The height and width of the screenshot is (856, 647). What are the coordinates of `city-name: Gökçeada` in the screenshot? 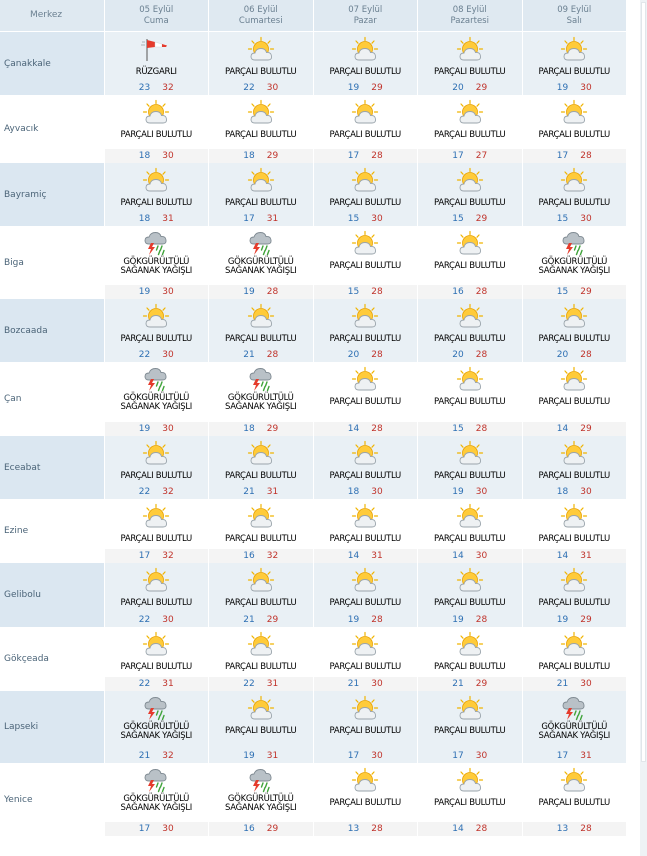 It's located at (52, 659).